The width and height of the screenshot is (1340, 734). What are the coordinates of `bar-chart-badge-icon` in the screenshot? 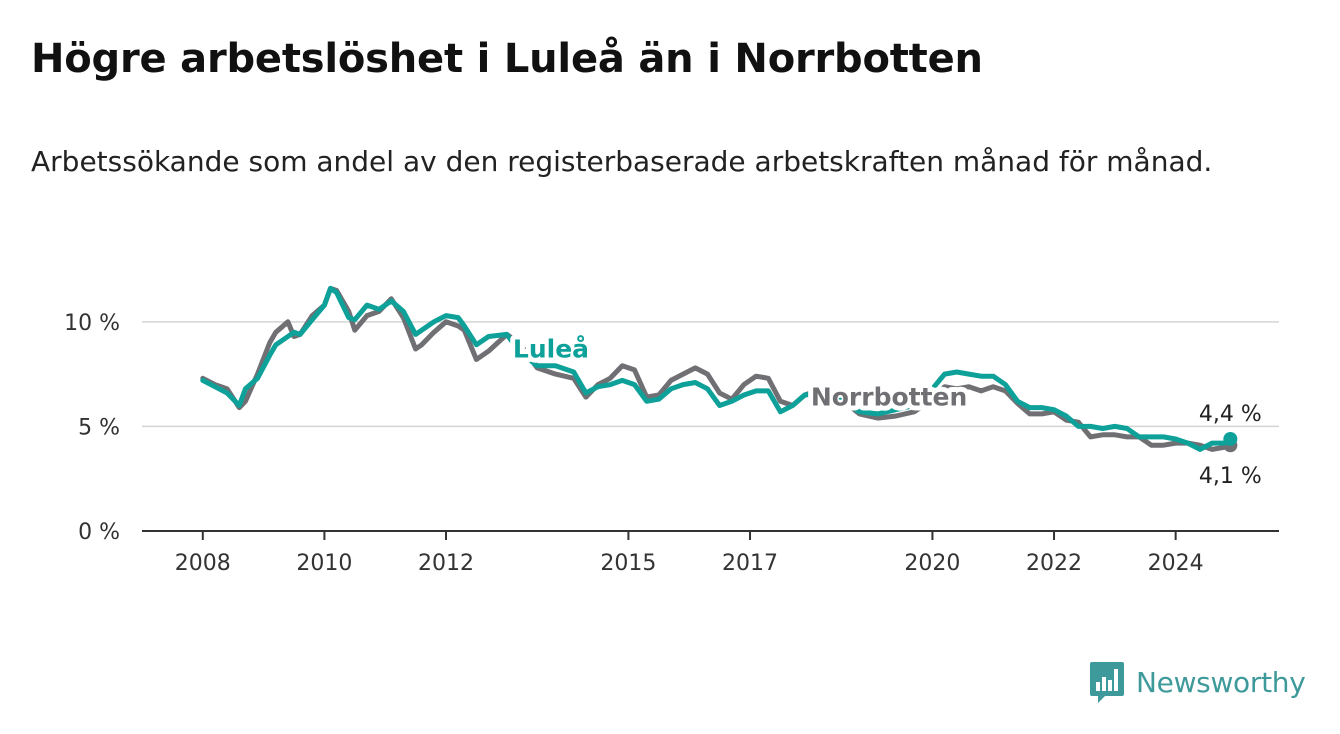 It's located at (1107, 682).